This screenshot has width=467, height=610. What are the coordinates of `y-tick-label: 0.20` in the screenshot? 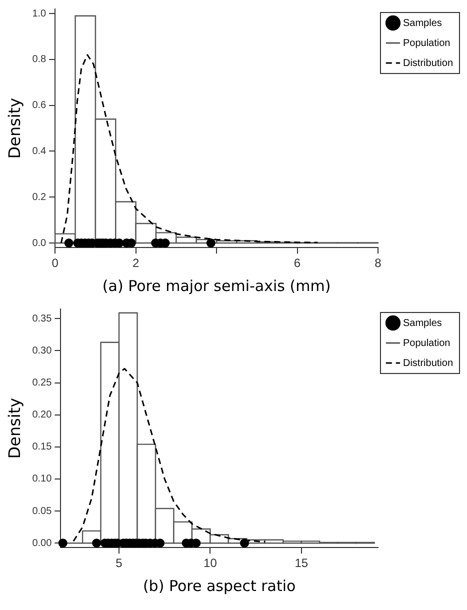 It's located at (42, 415).